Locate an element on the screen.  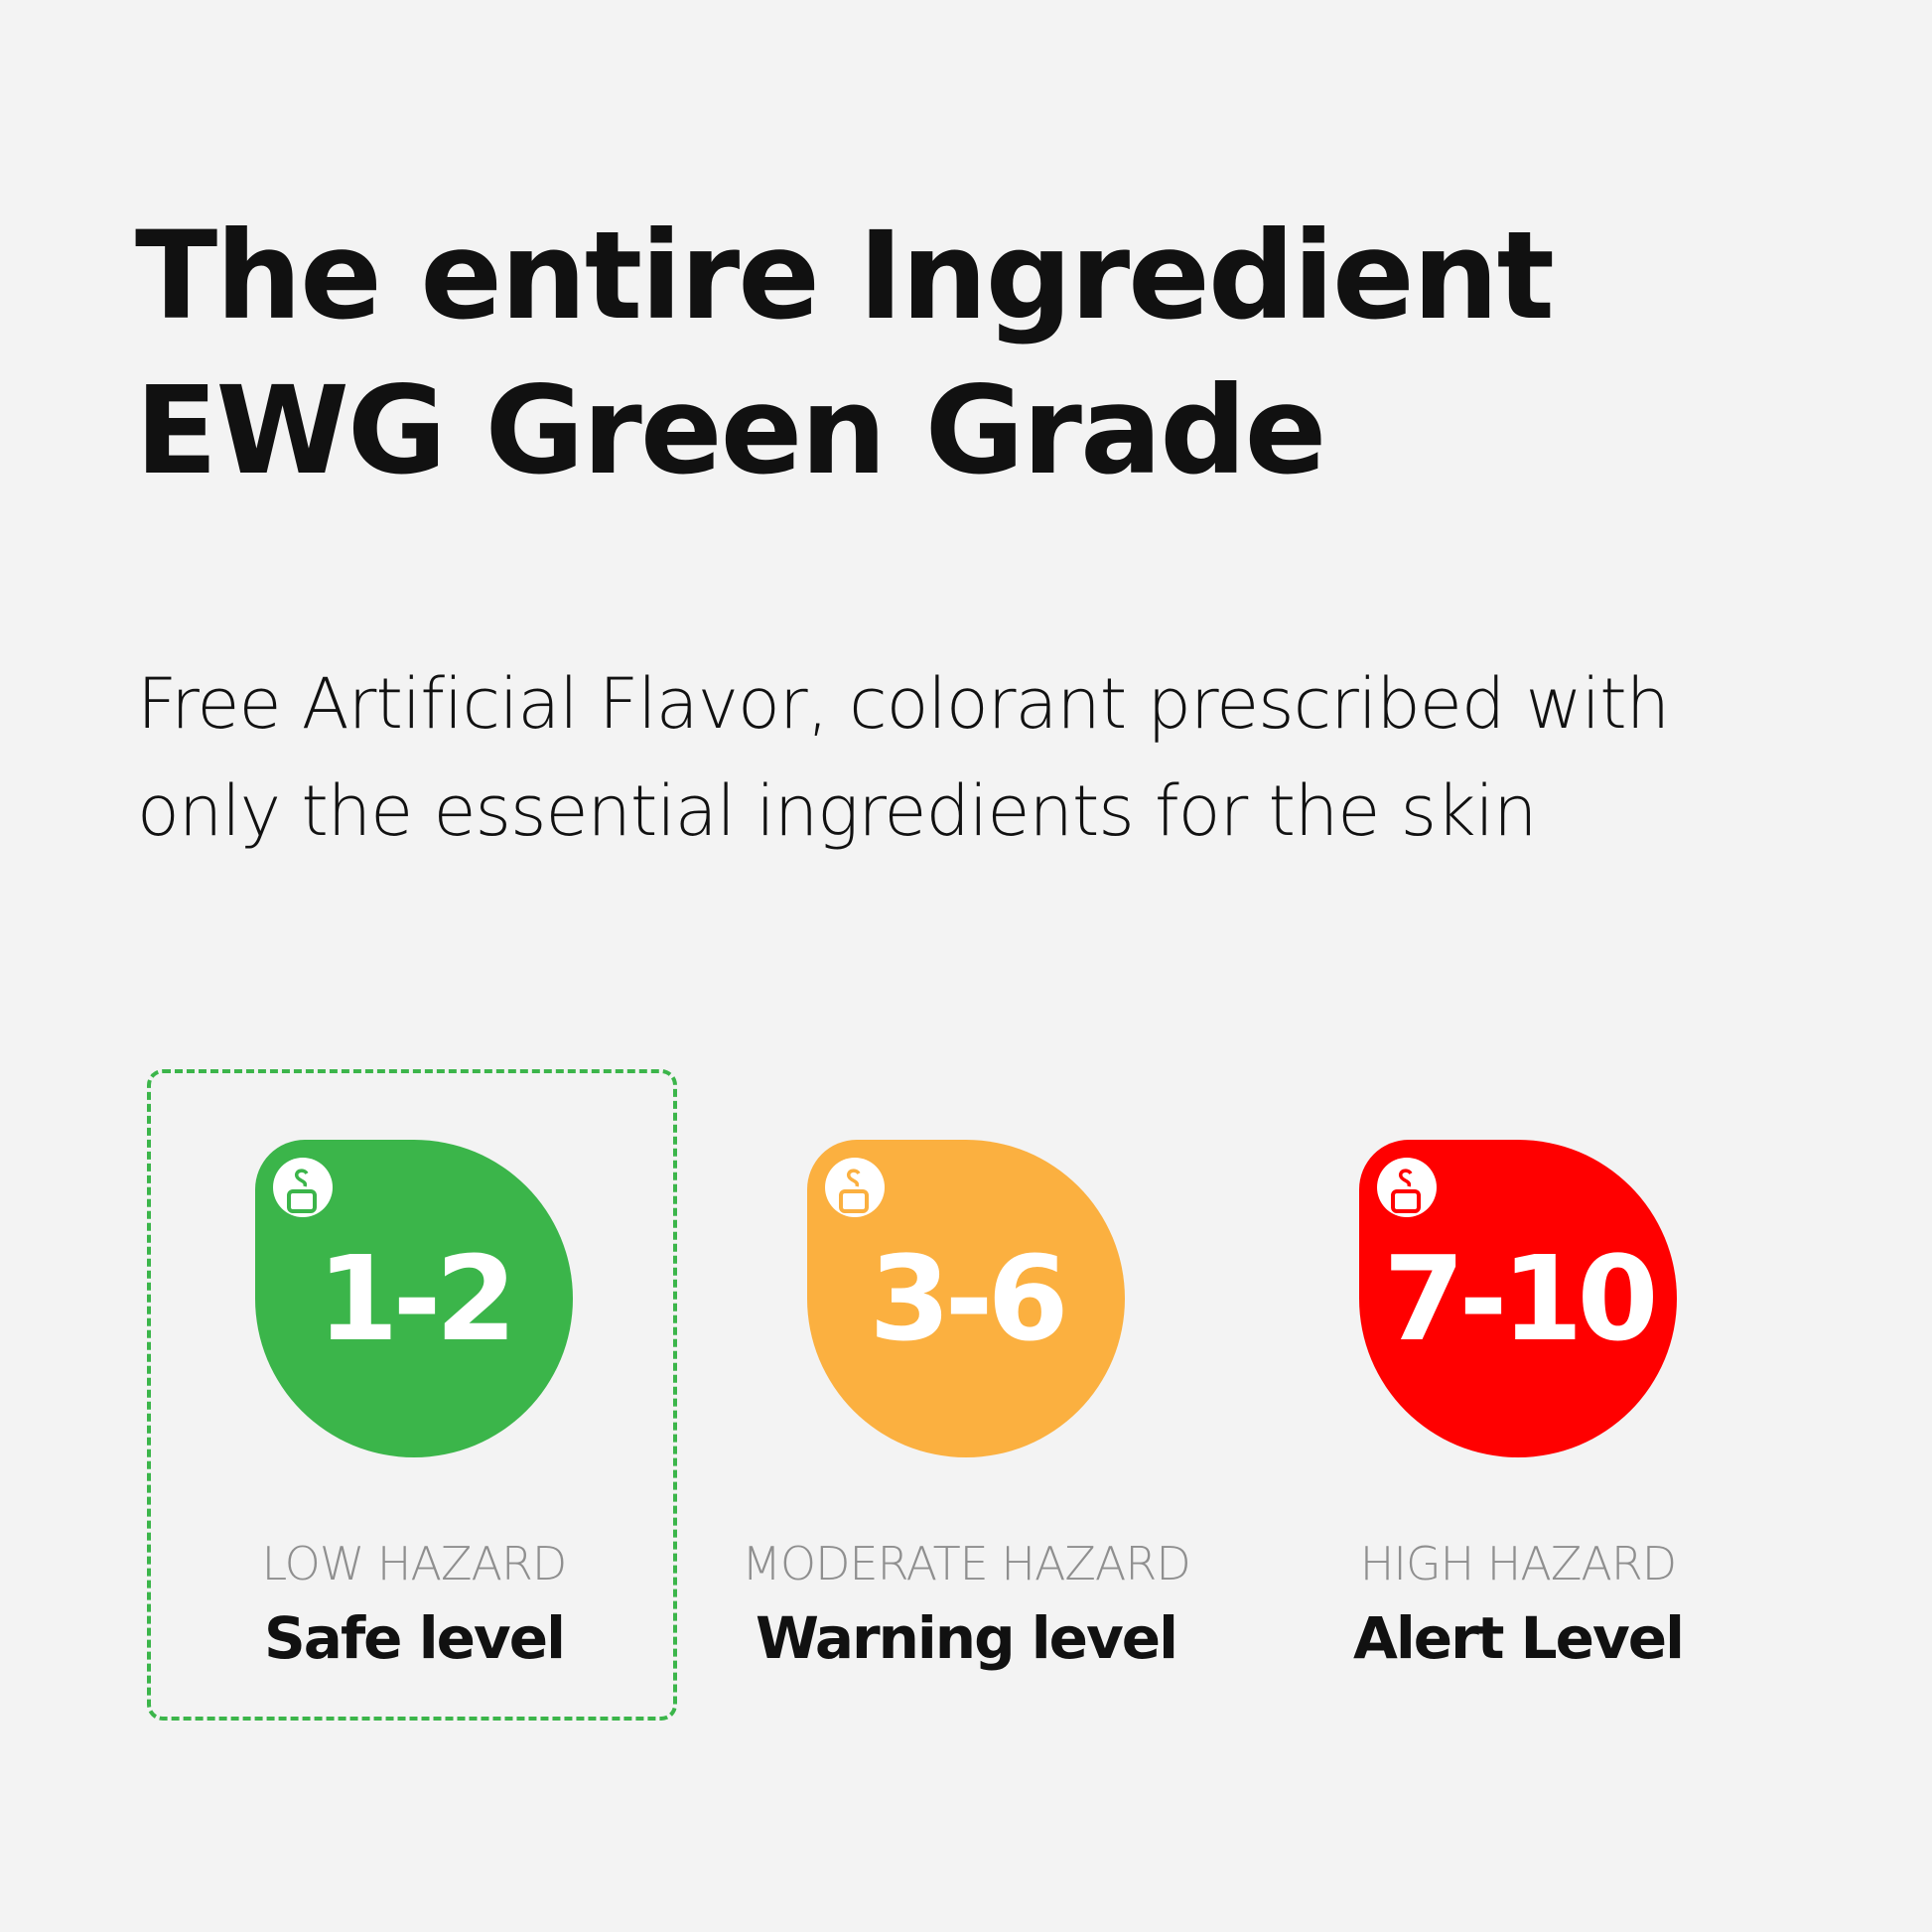
hazard-label: LOW HAZARD is located at coordinates (415, 1563).